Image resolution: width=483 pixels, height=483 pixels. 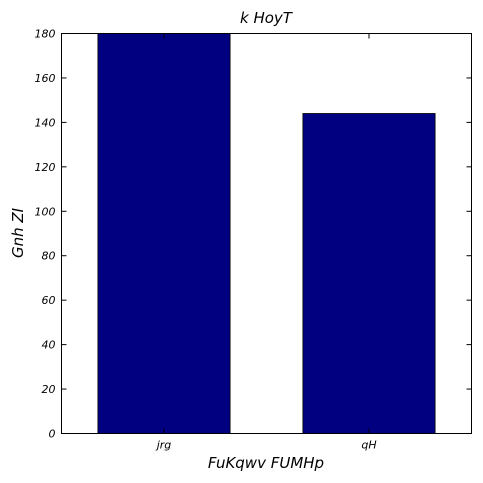 What do you see at coordinates (267, 18) in the screenshot?
I see `chart-title: k HoyT` at bounding box center [267, 18].